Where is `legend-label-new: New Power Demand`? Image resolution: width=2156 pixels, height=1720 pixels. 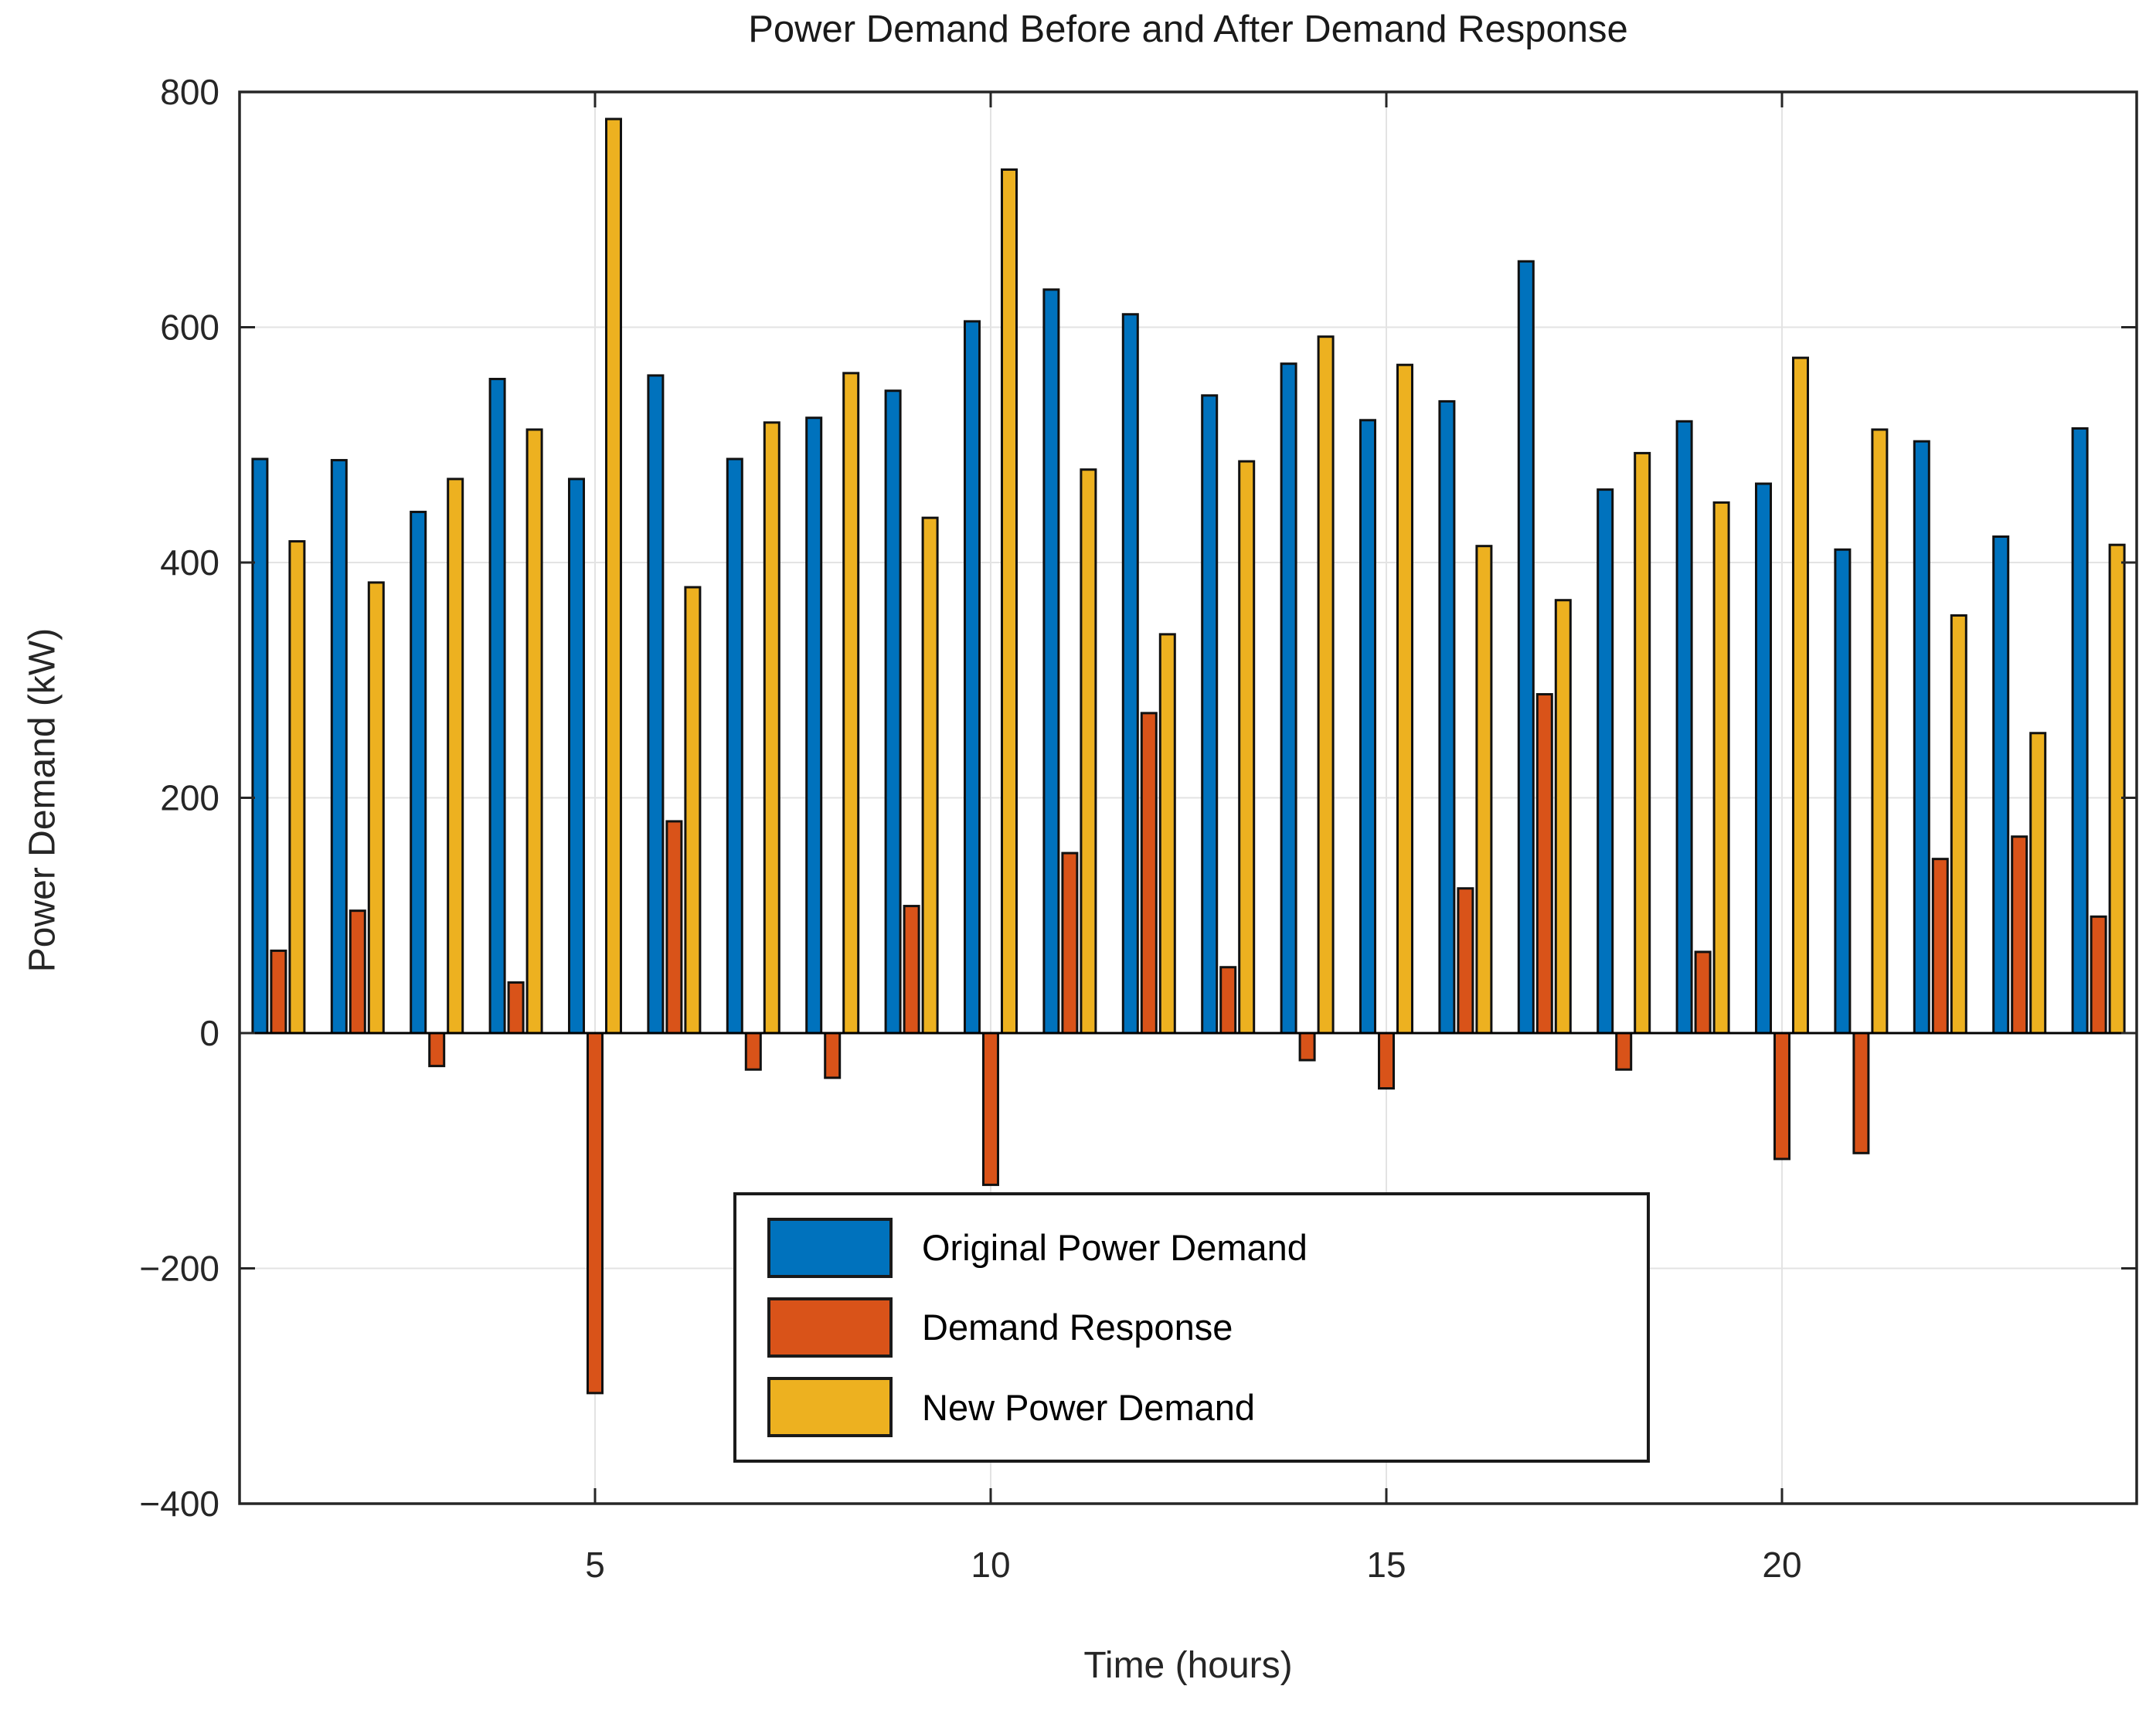
legend-label-new: New Power Demand is located at coordinates (1089, 1407).